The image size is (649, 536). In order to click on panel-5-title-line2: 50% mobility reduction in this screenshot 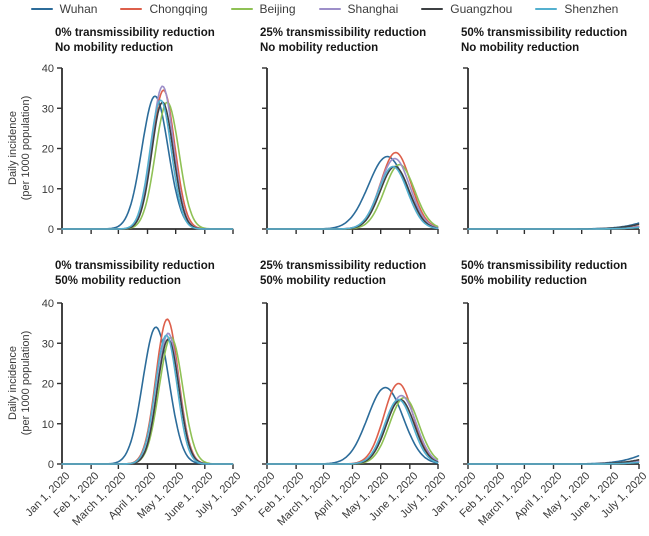, I will do `click(524, 281)`.